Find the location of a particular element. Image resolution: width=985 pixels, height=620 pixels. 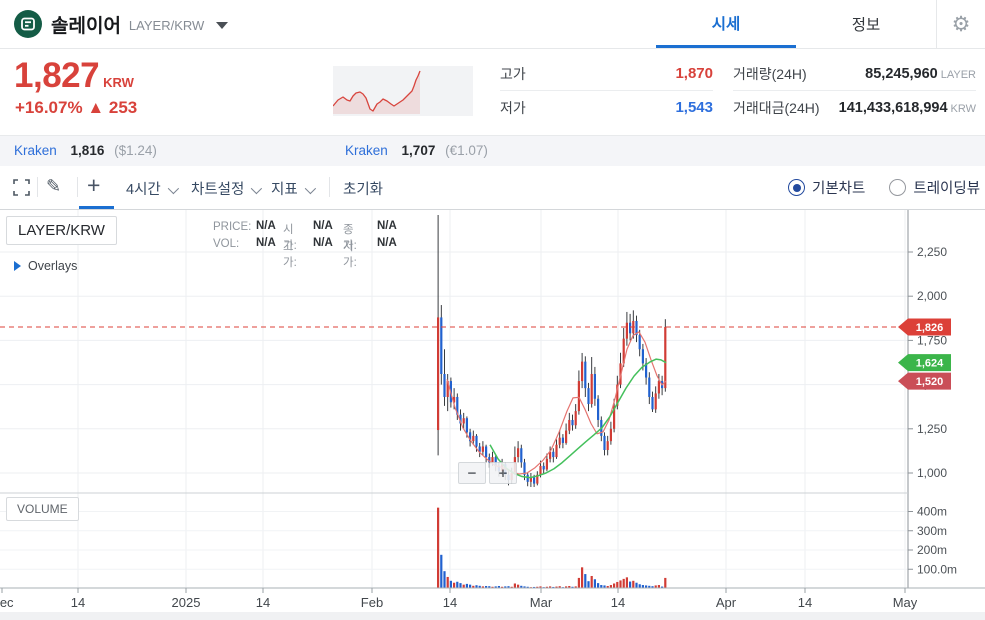

high-row: 고가 1,870 is located at coordinates (606, 73).